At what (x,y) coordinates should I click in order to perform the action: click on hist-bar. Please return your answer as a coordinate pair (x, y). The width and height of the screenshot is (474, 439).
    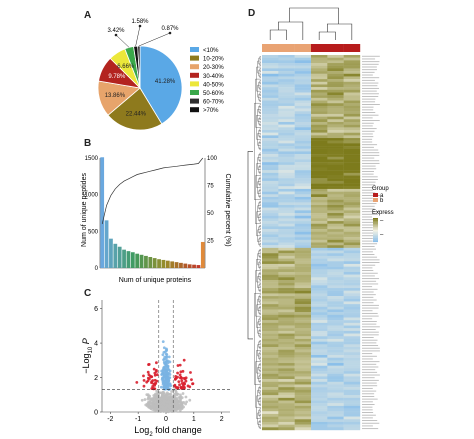
    Looking at the image, I should click on (111, 253).